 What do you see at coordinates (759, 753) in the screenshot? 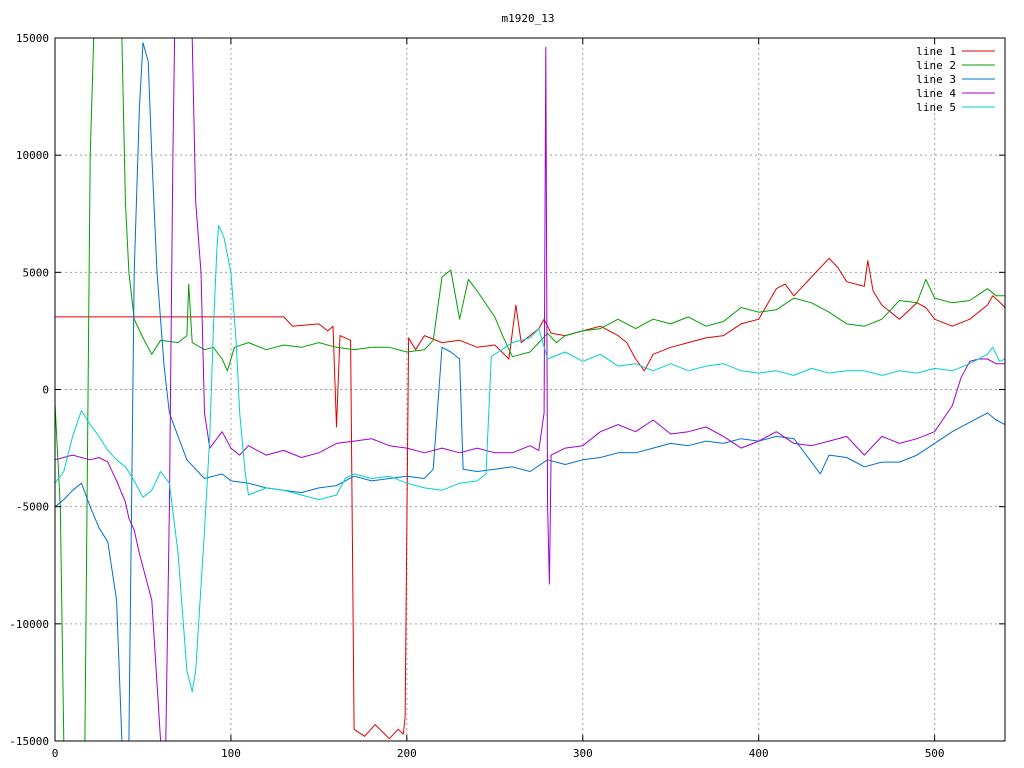
I see `x-tick-label: 400` at bounding box center [759, 753].